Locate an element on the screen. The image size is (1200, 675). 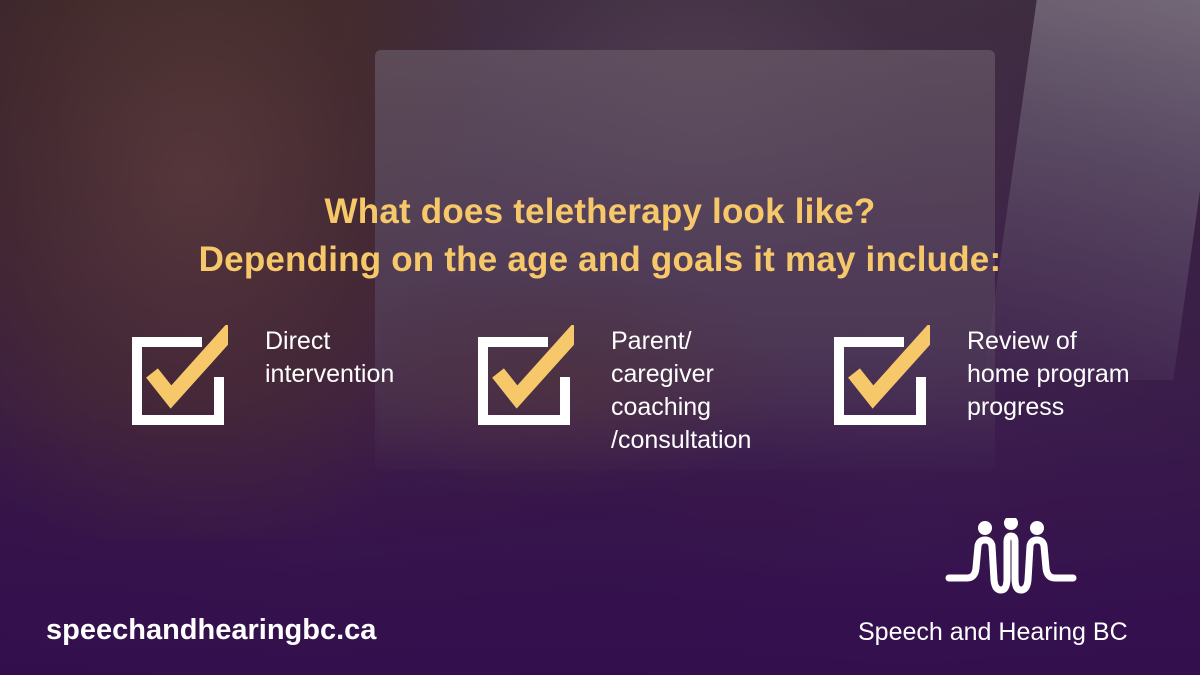
item-label-line: /consultation is located at coordinates (681, 440).